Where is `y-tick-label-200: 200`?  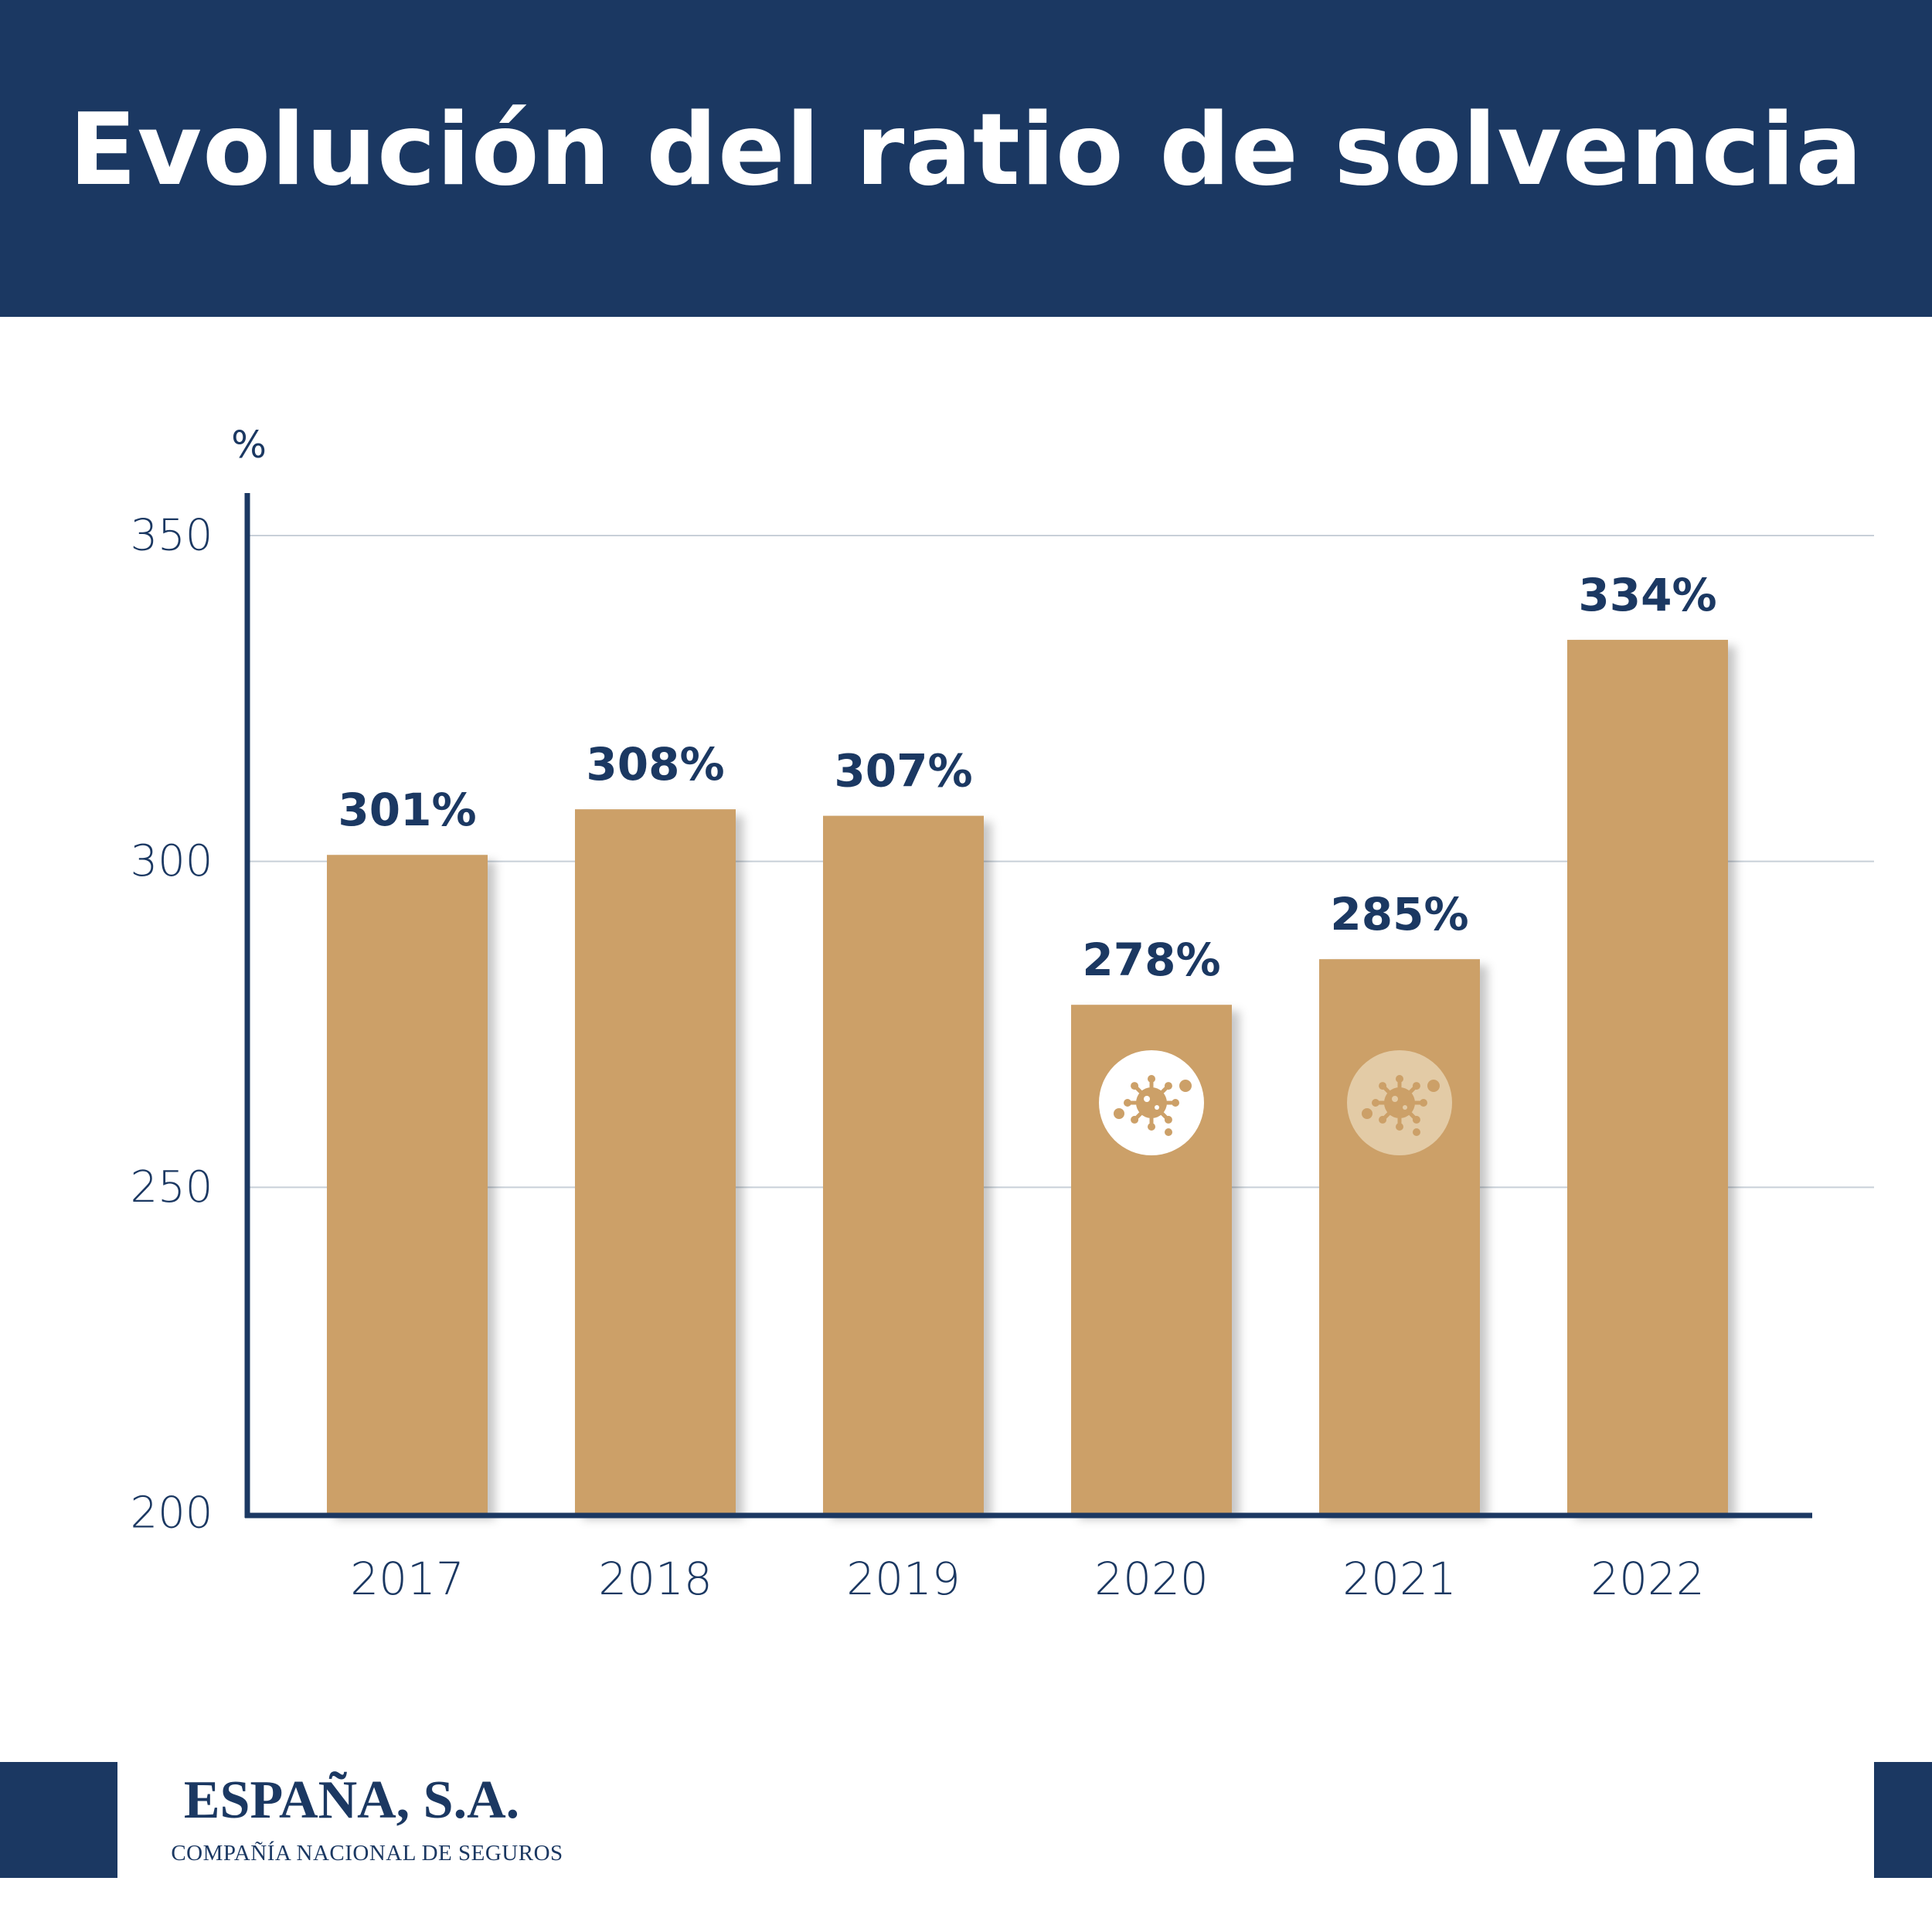 y-tick-label-200: 200 is located at coordinates (172, 1513).